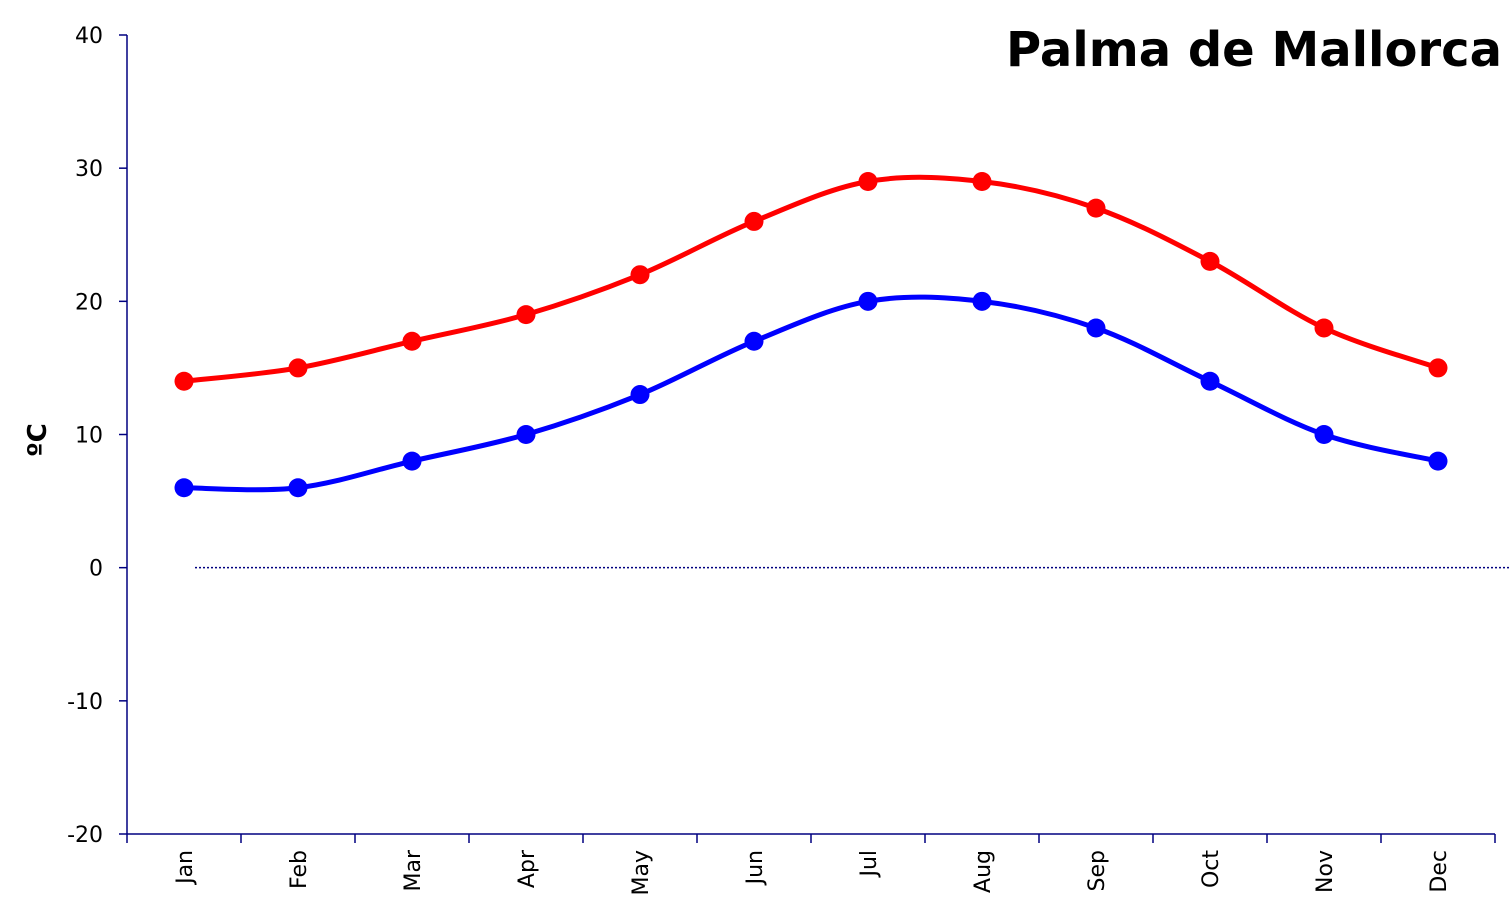  Describe the element at coordinates (299, 869) in the screenshot. I see `x-tick-label: Feb` at that location.